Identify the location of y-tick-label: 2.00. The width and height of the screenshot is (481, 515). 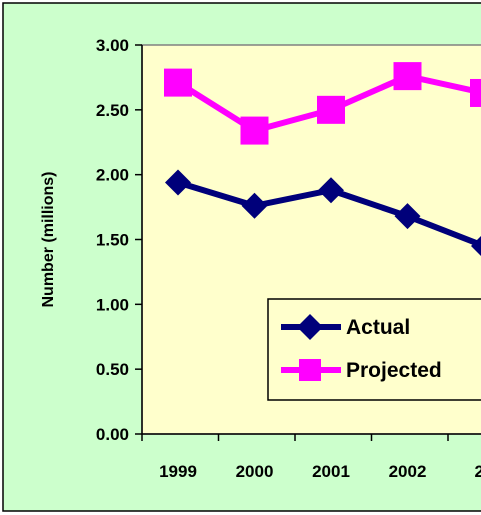
(112, 175).